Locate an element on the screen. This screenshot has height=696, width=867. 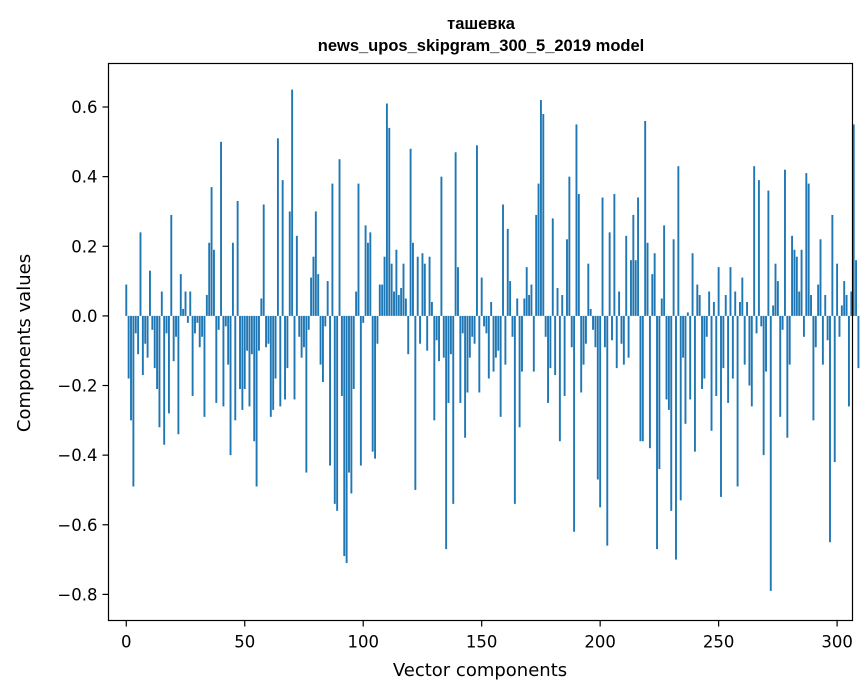
x-axis-label: Vector components is located at coordinates (480, 670).